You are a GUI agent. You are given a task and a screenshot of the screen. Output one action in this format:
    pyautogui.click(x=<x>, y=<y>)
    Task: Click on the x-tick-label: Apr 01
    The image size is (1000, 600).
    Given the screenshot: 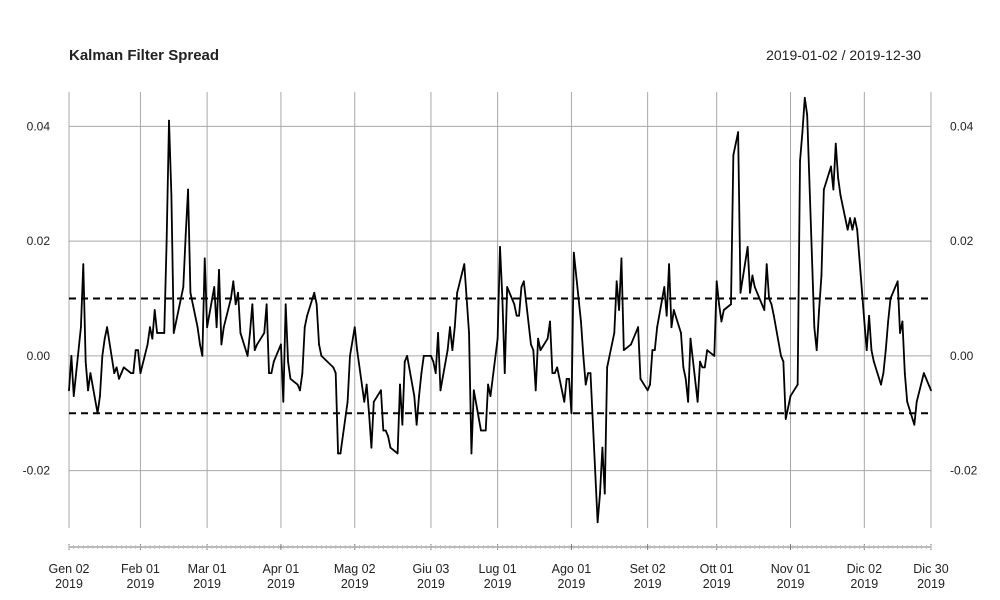 What is the action you would take?
    pyautogui.click(x=281, y=569)
    